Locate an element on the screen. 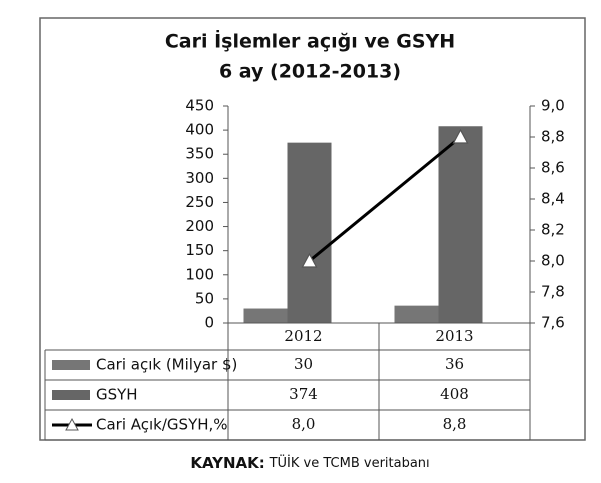 This screenshot has width=601, height=483. line is located at coordinates (385, 199).